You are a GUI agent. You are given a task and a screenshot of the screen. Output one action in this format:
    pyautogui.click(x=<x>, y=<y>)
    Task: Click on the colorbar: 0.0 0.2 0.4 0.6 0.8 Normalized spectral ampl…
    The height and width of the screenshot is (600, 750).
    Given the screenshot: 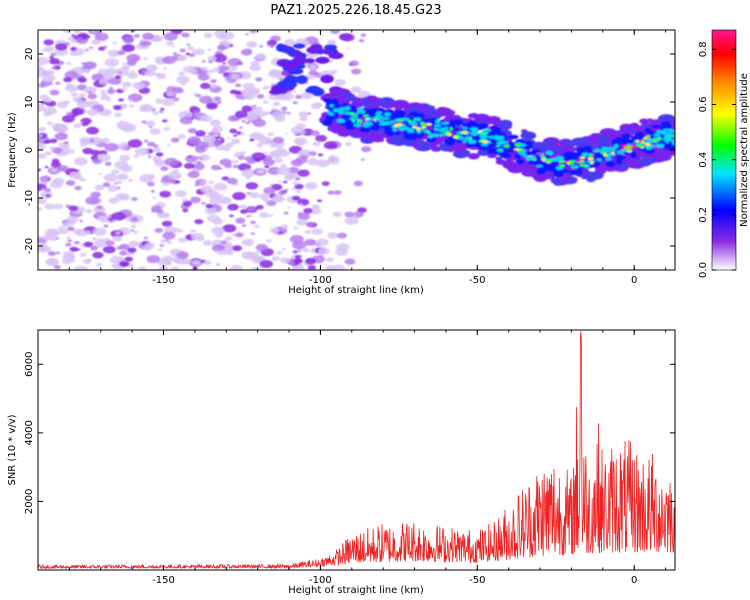 What is the action you would take?
    pyautogui.click(x=724, y=153)
    